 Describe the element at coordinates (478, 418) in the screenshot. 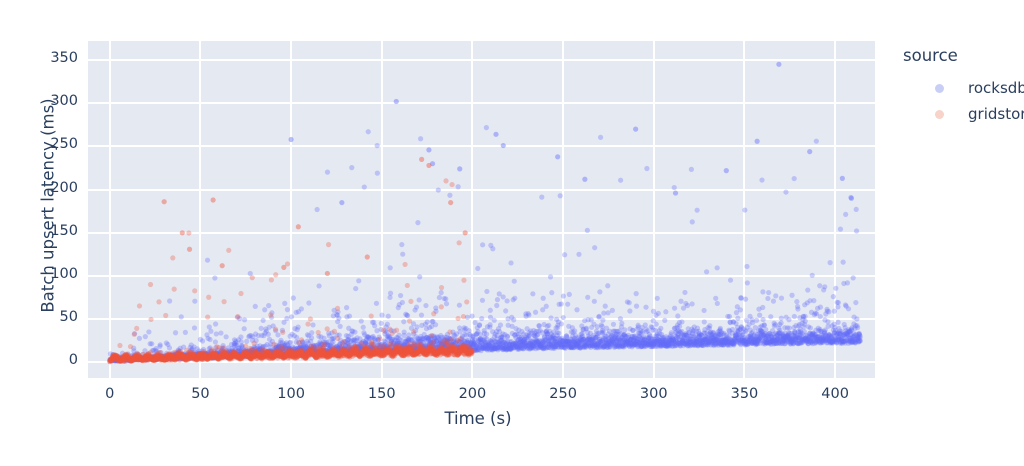

I see `x-axis-title: Time (s)` at that location.